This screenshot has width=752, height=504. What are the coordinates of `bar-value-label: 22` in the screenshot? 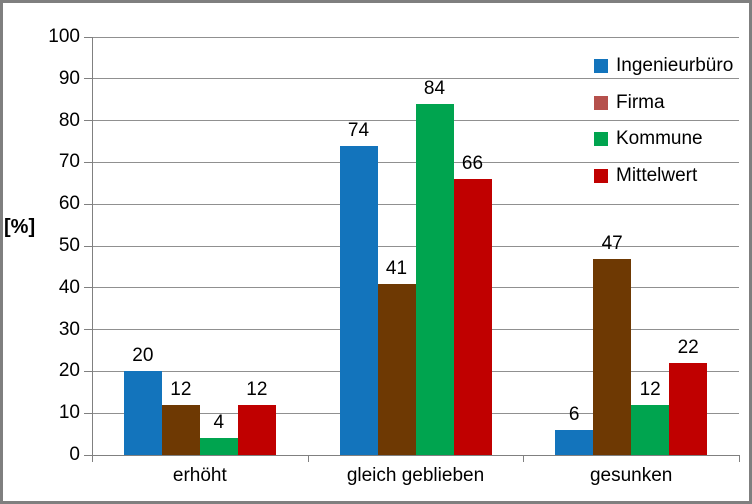 It's located at (688, 348).